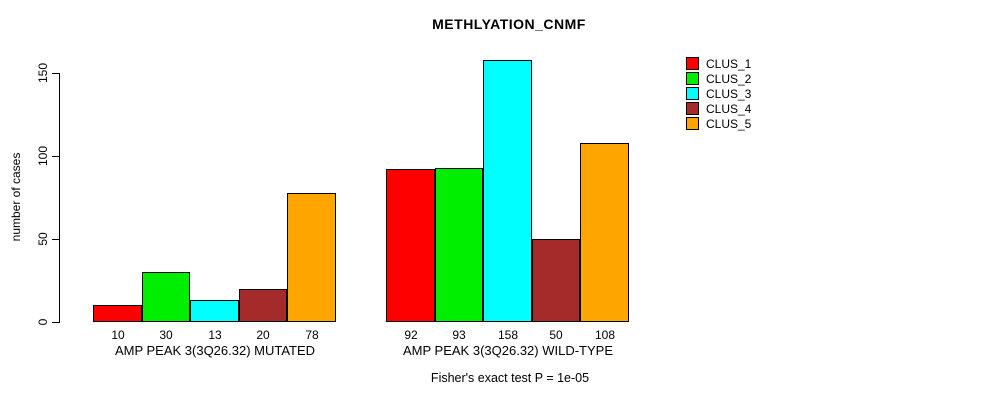 The height and width of the screenshot is (400, 990). What do you see at coordinates (459, 245) in the screenshot?
I see `bar-clus_2-group2` at bounding box center [459, 245].